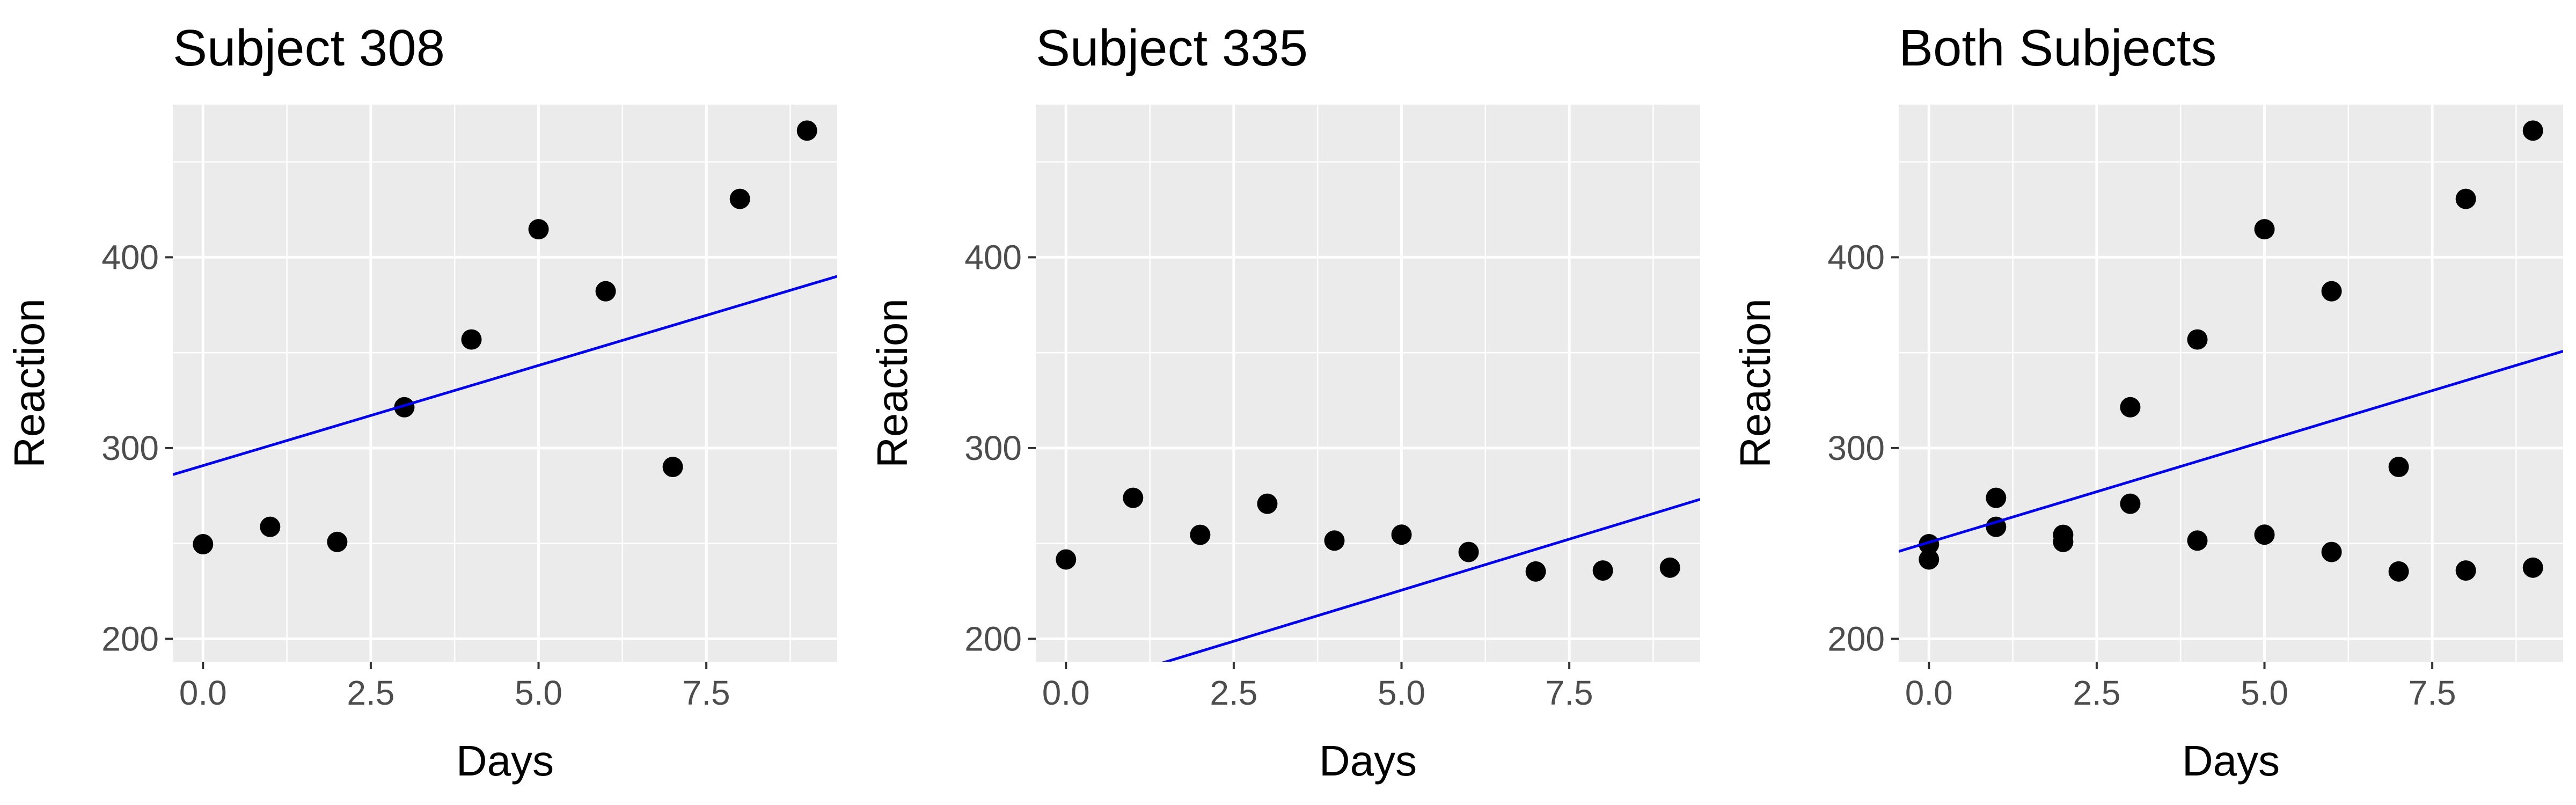  I want to click on chart-title: Both Subjects, so click(2057, 48).